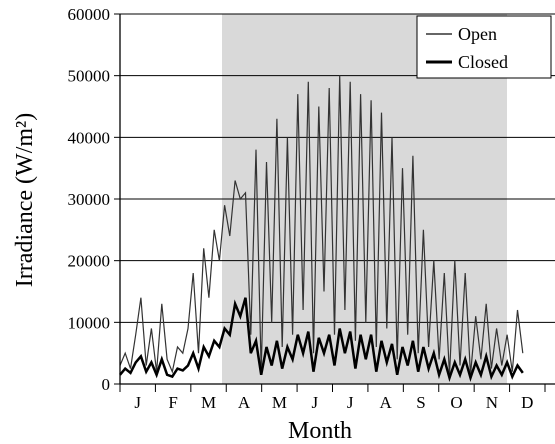 The width and height of the screenshot is (555, 444). Describe the element at coordinates (89, 199) in the screenshot. I see `y-tick-label: 30000` at that location.